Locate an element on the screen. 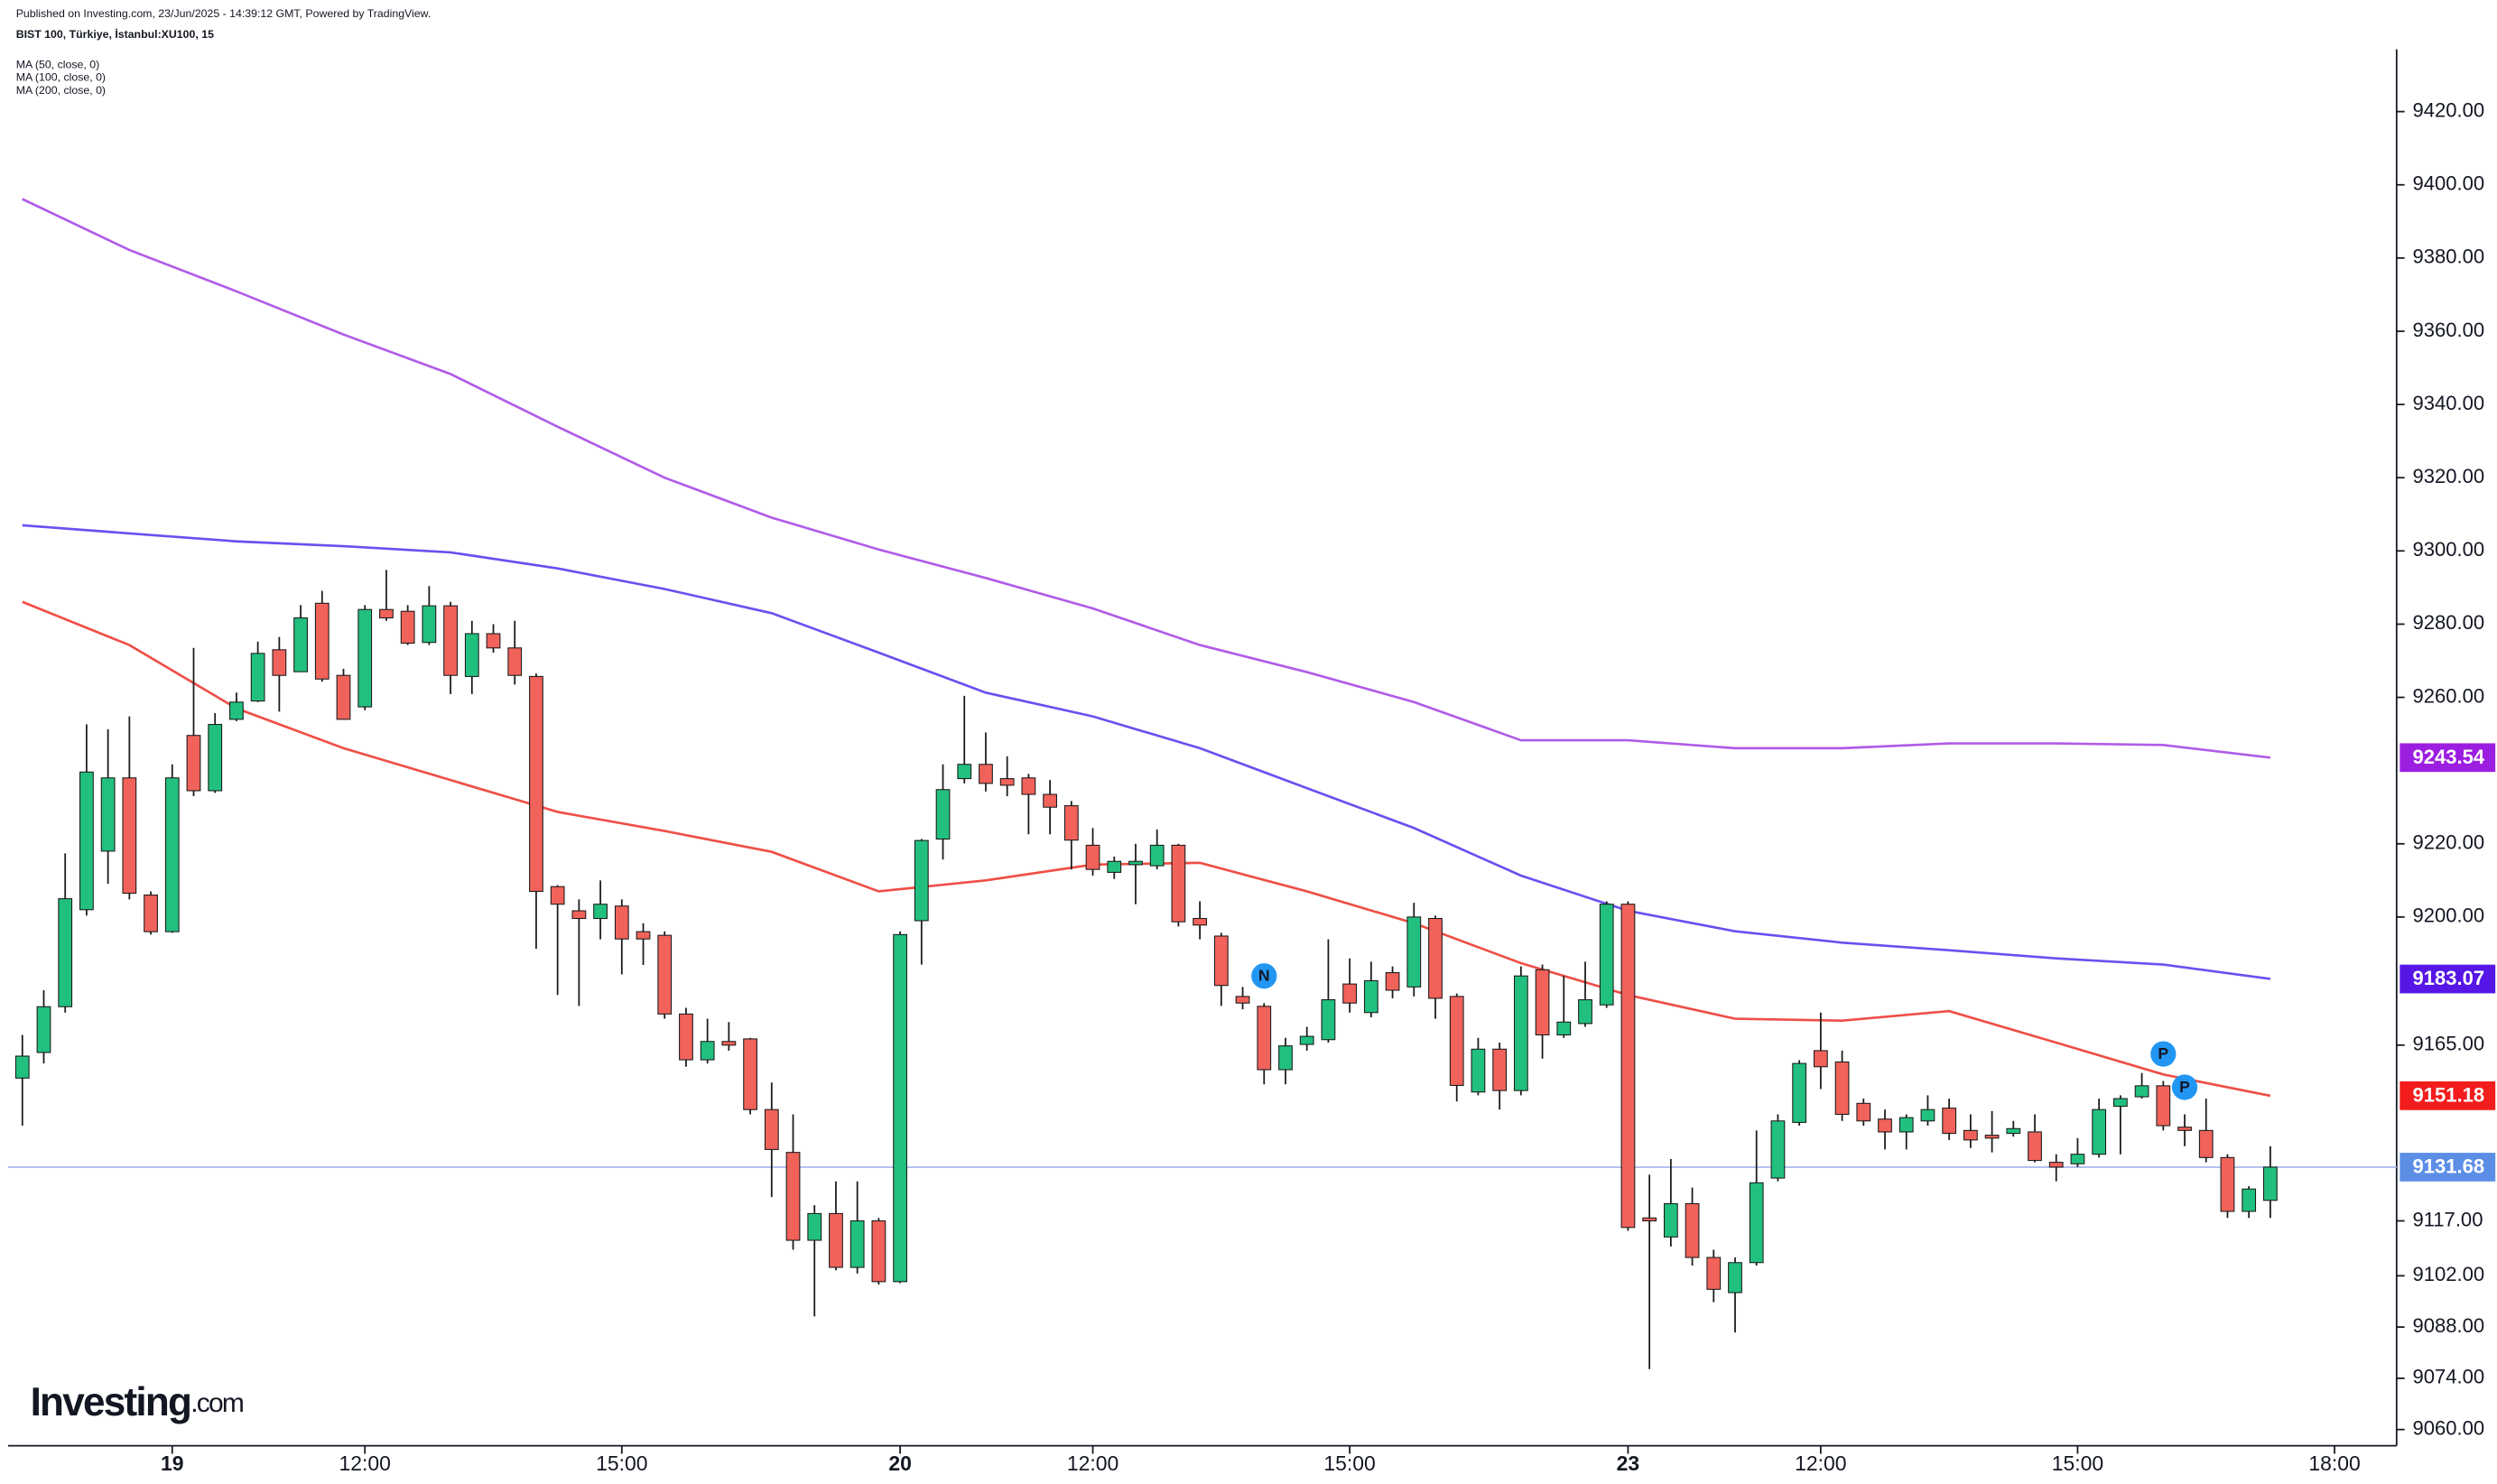  y-tick-label: 9320.00 is located at coordinates (2448, 476).